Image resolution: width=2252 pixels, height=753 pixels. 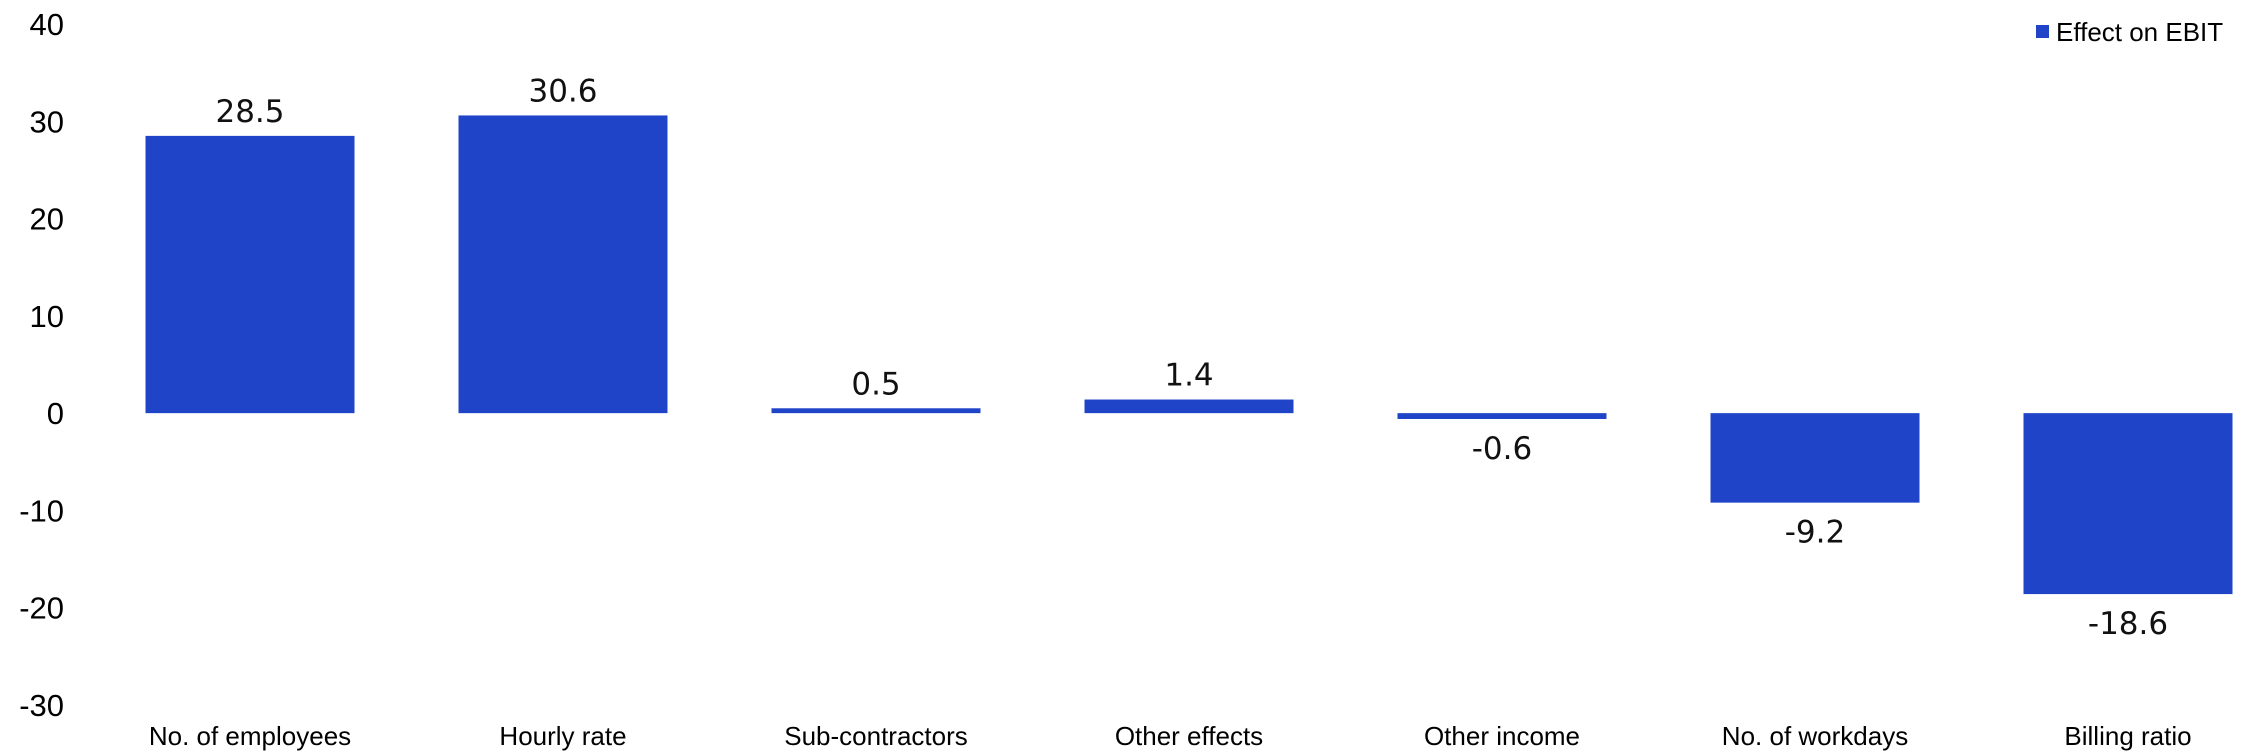 I want to click on bar-value-label: 0.5, so click(x=875, y=384).